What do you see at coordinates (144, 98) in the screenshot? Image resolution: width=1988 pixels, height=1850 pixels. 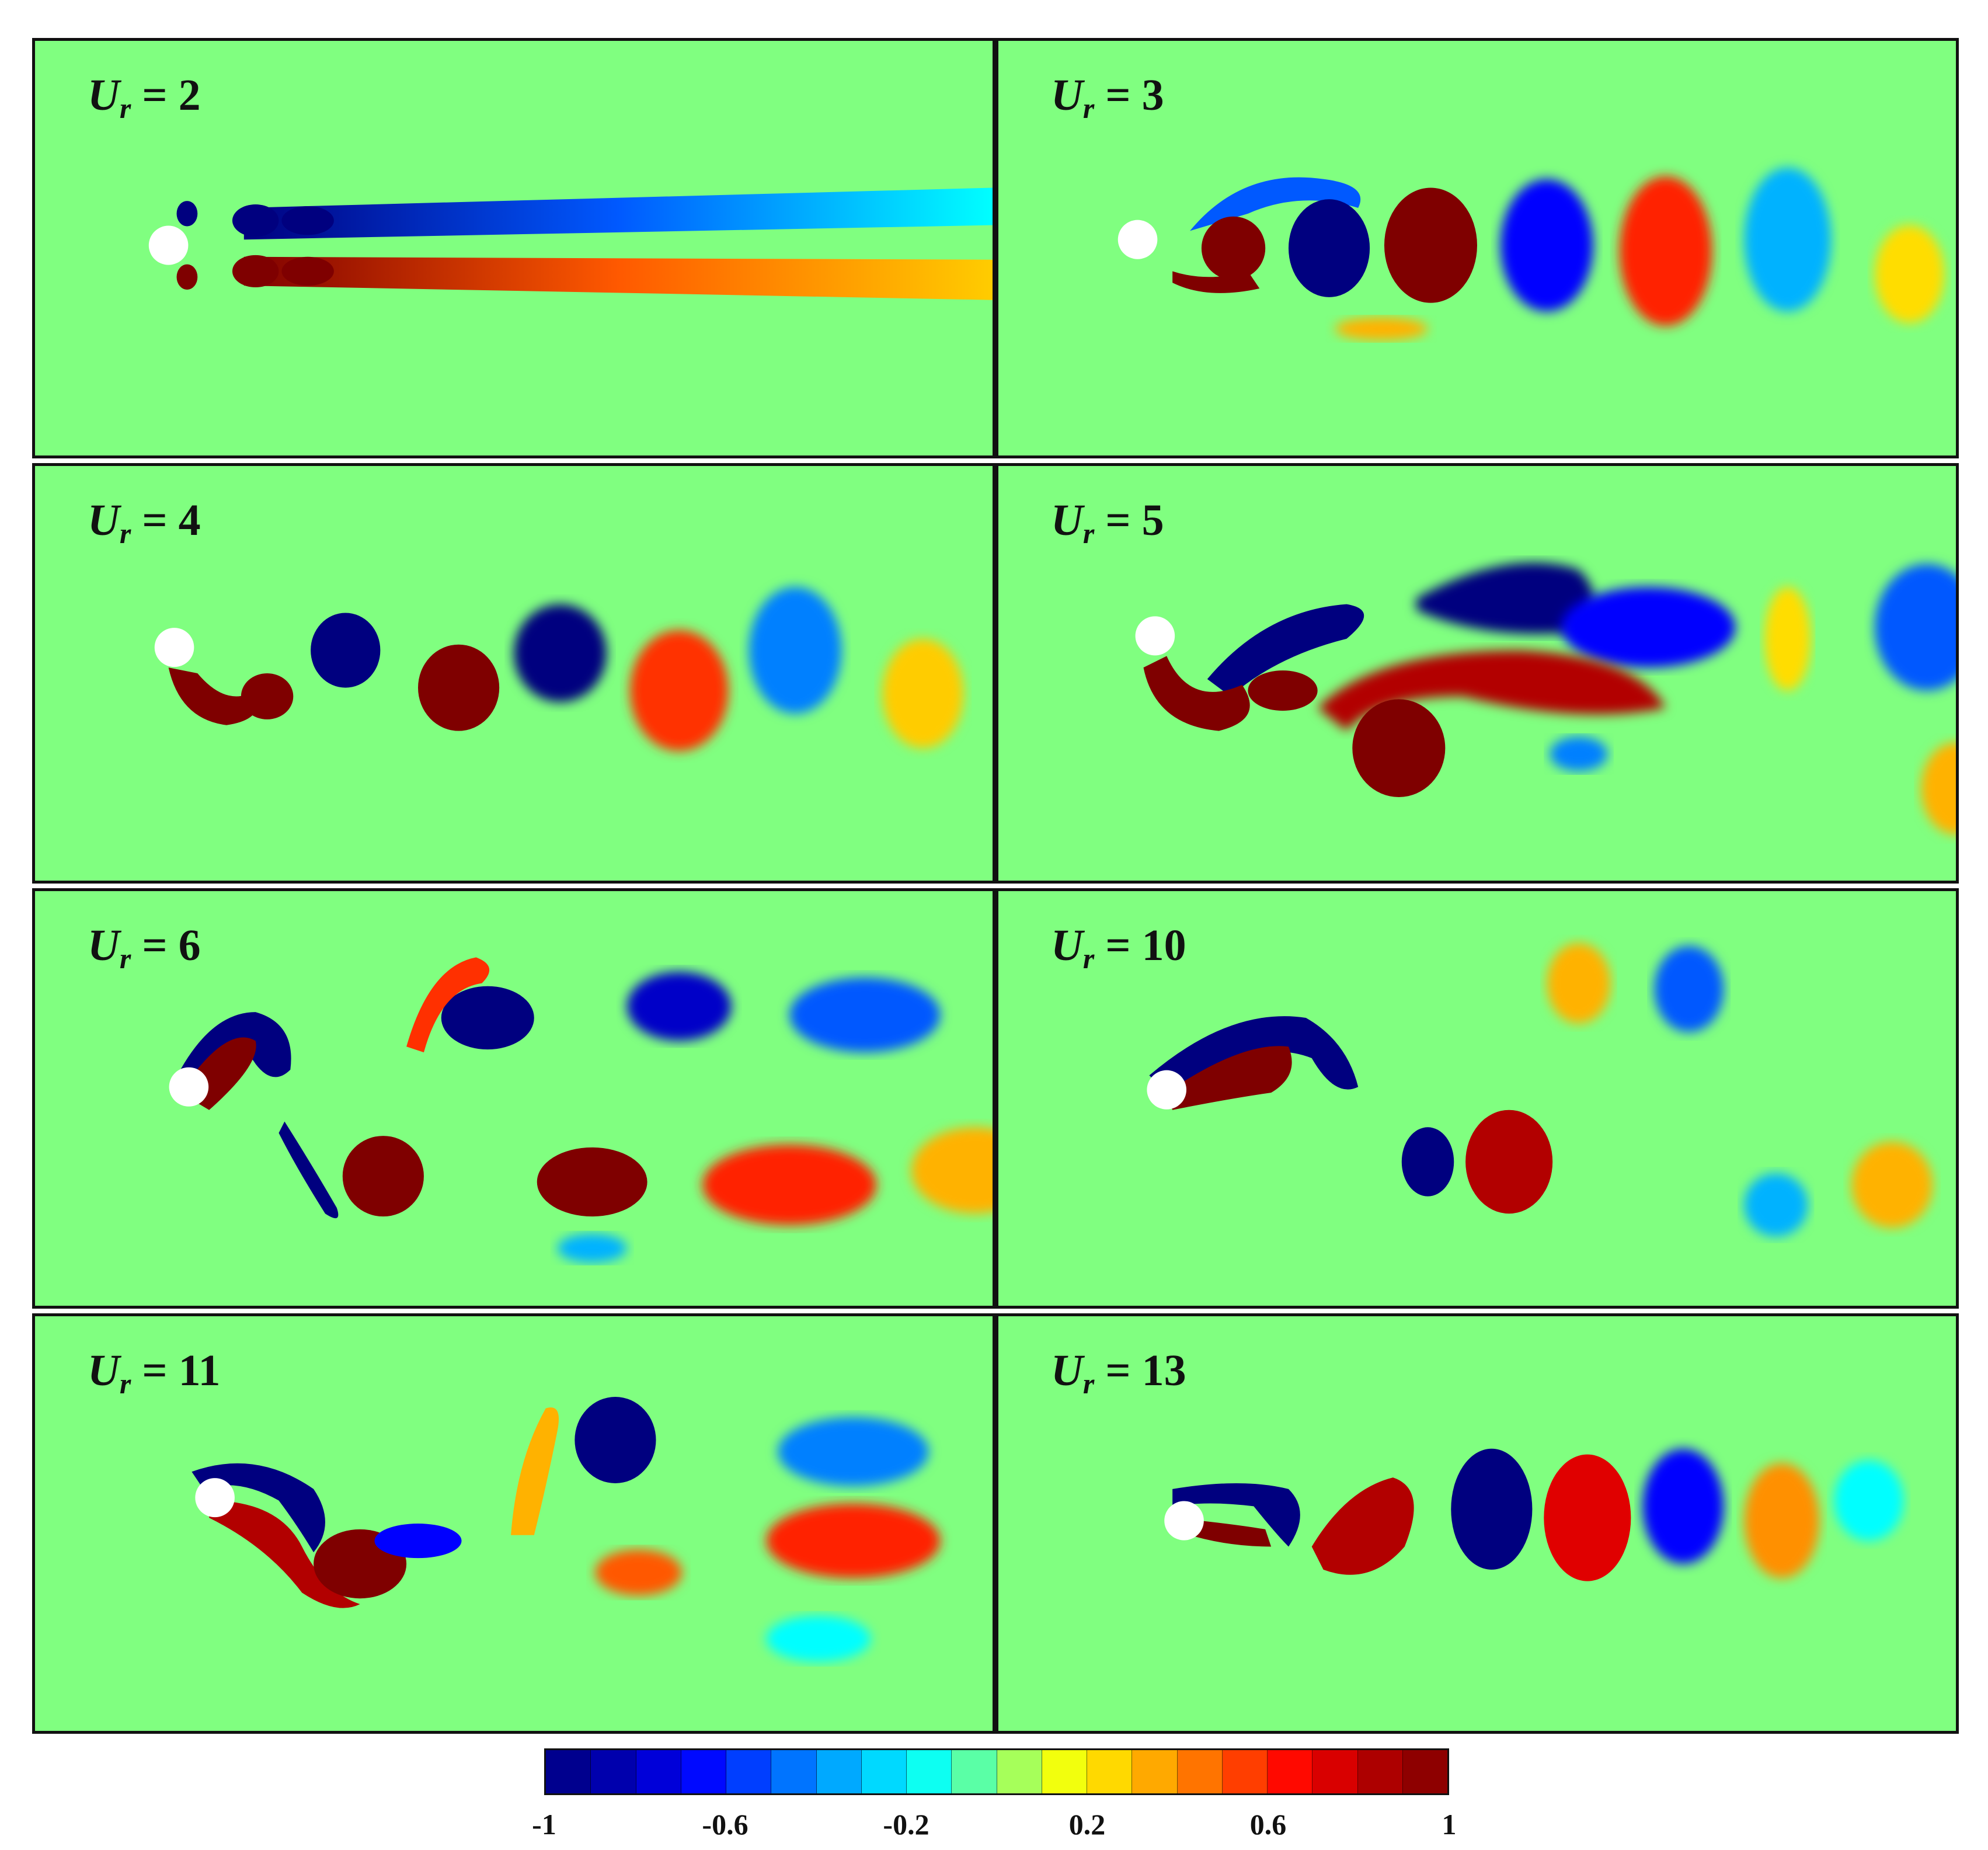 I see `panel-label: Ur = 2` at bounding box center [144, 98].